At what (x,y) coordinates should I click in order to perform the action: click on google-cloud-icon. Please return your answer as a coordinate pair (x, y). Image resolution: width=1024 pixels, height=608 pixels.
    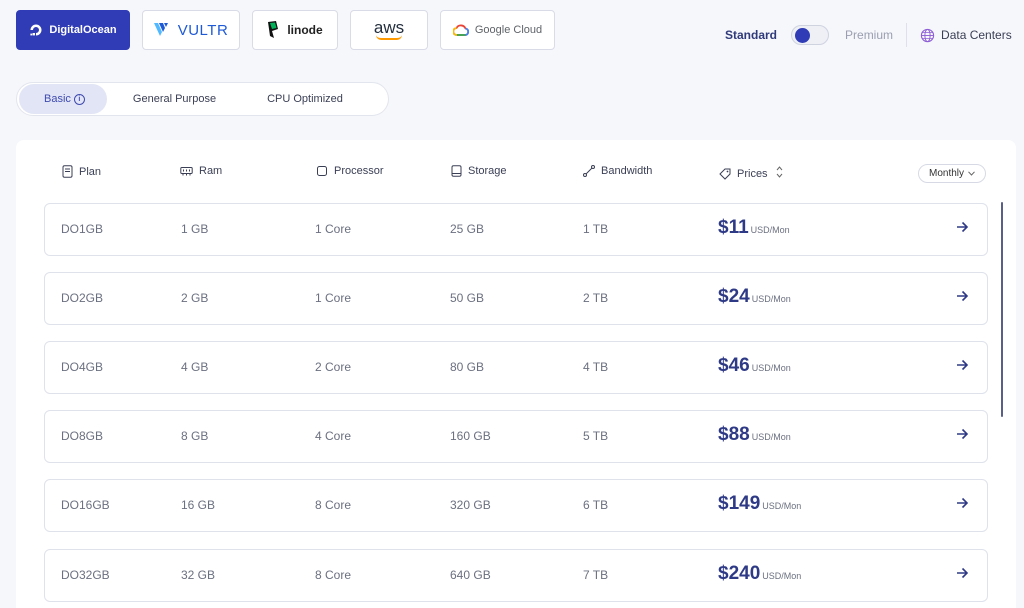
    Looking at the image, I should click on (460, 30).